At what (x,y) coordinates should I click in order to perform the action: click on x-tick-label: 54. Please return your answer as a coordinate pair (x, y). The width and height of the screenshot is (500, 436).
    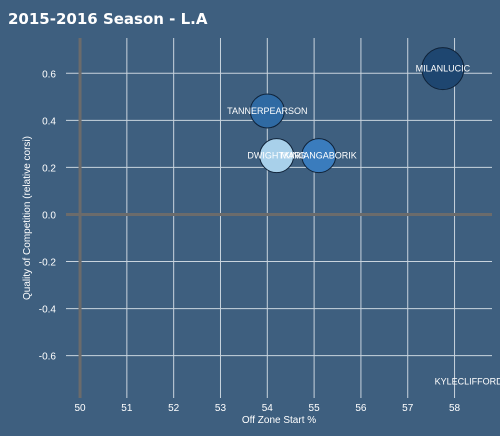
    Looking at the image, I should click on (268, 408).